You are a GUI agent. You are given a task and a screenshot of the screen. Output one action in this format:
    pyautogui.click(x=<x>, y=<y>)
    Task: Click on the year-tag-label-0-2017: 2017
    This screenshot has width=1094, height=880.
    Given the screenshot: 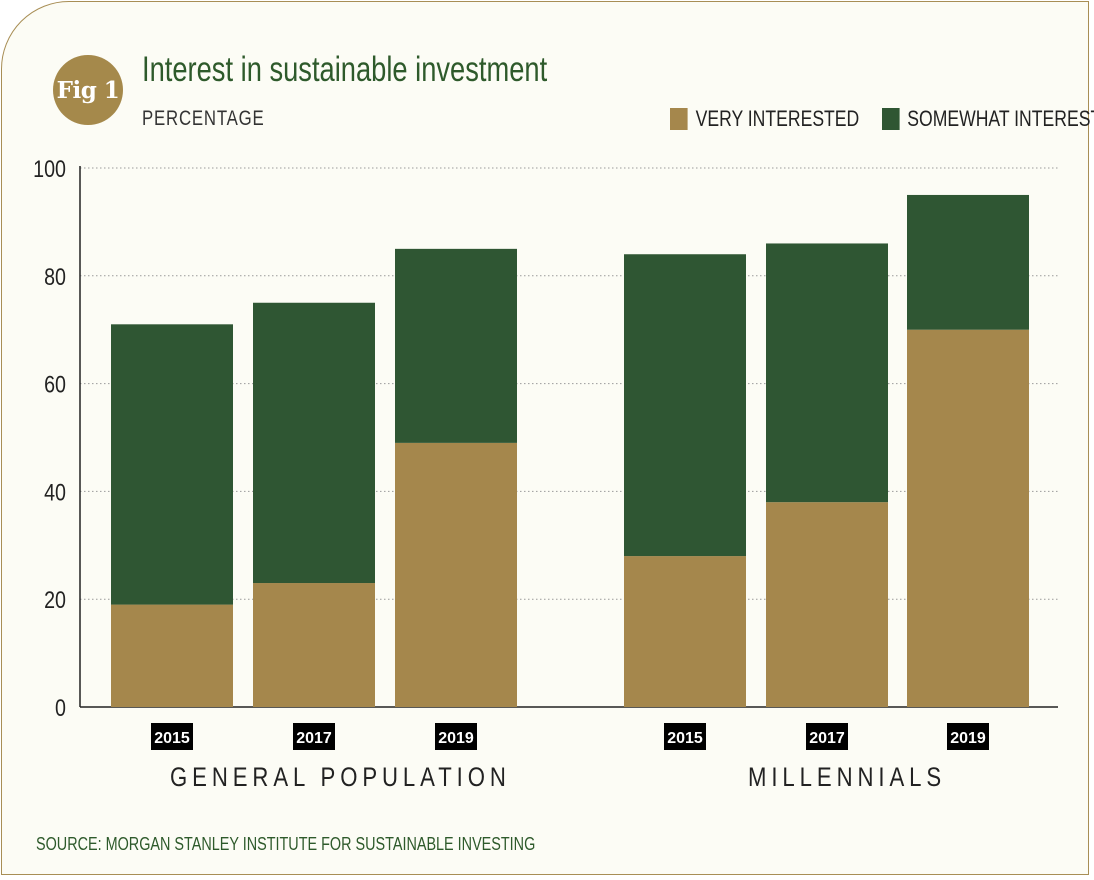 What is the action you would take?
    pyautogui.click(x=314, y=738)
    